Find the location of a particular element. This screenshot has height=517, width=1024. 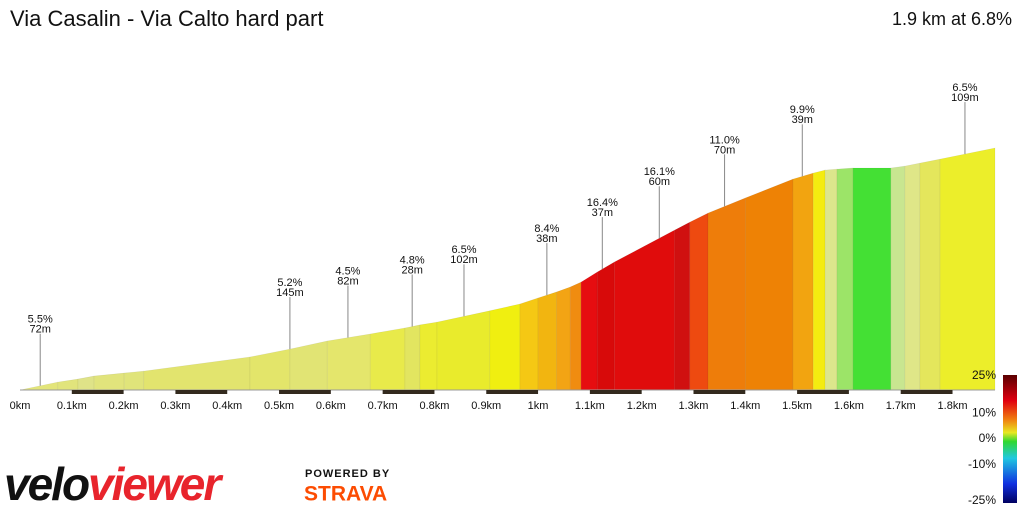

annotation-length: 72m is located at coordinates (40, 330).